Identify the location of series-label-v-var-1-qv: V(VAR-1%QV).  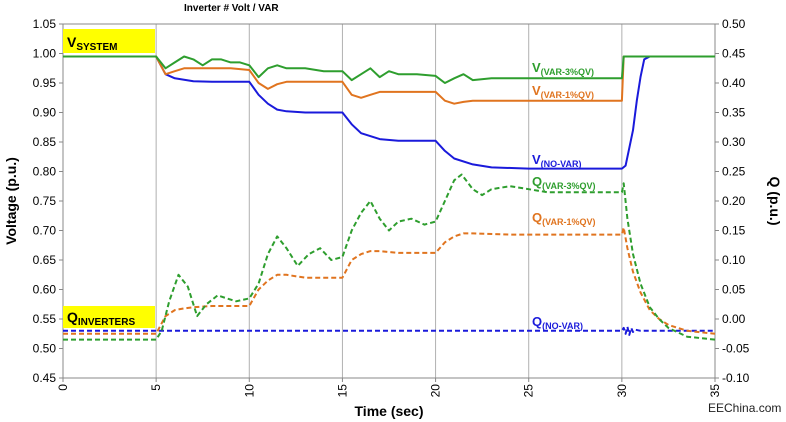
(563, 91).